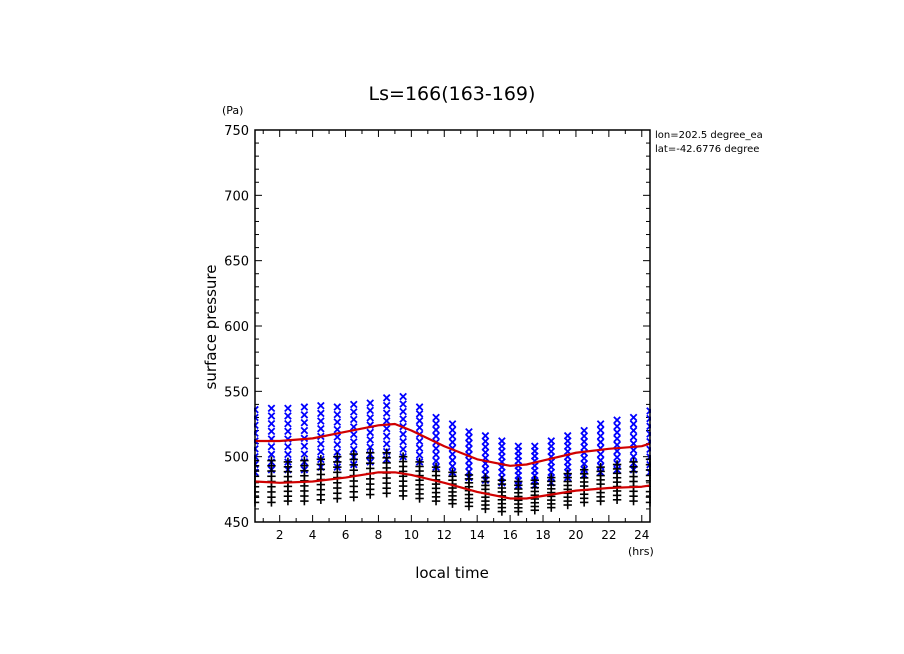 Image resolution: width=904 pixels, height=654 pixels. I want to click on x-axis-unit: (hrs), so click(641, 551).